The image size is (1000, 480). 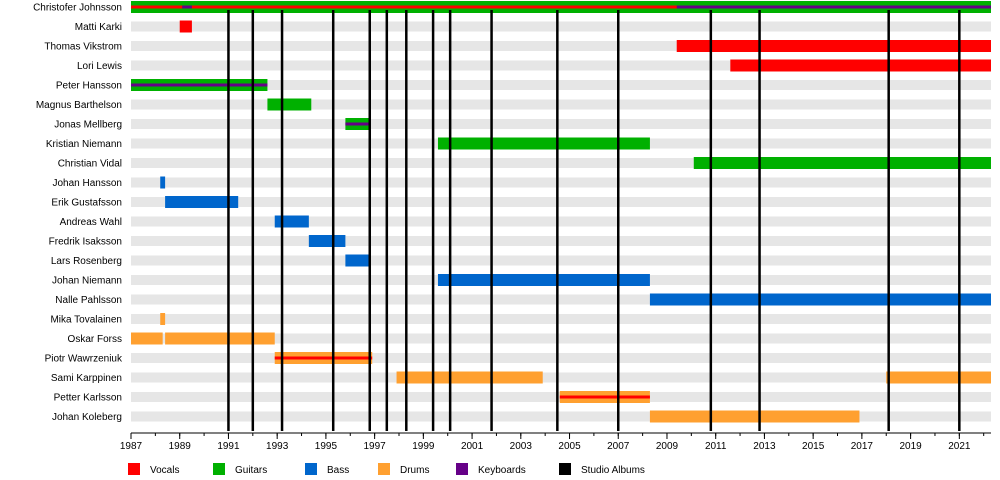 I want to click on x-tick-label: 1995, so click(x=326, y=446).